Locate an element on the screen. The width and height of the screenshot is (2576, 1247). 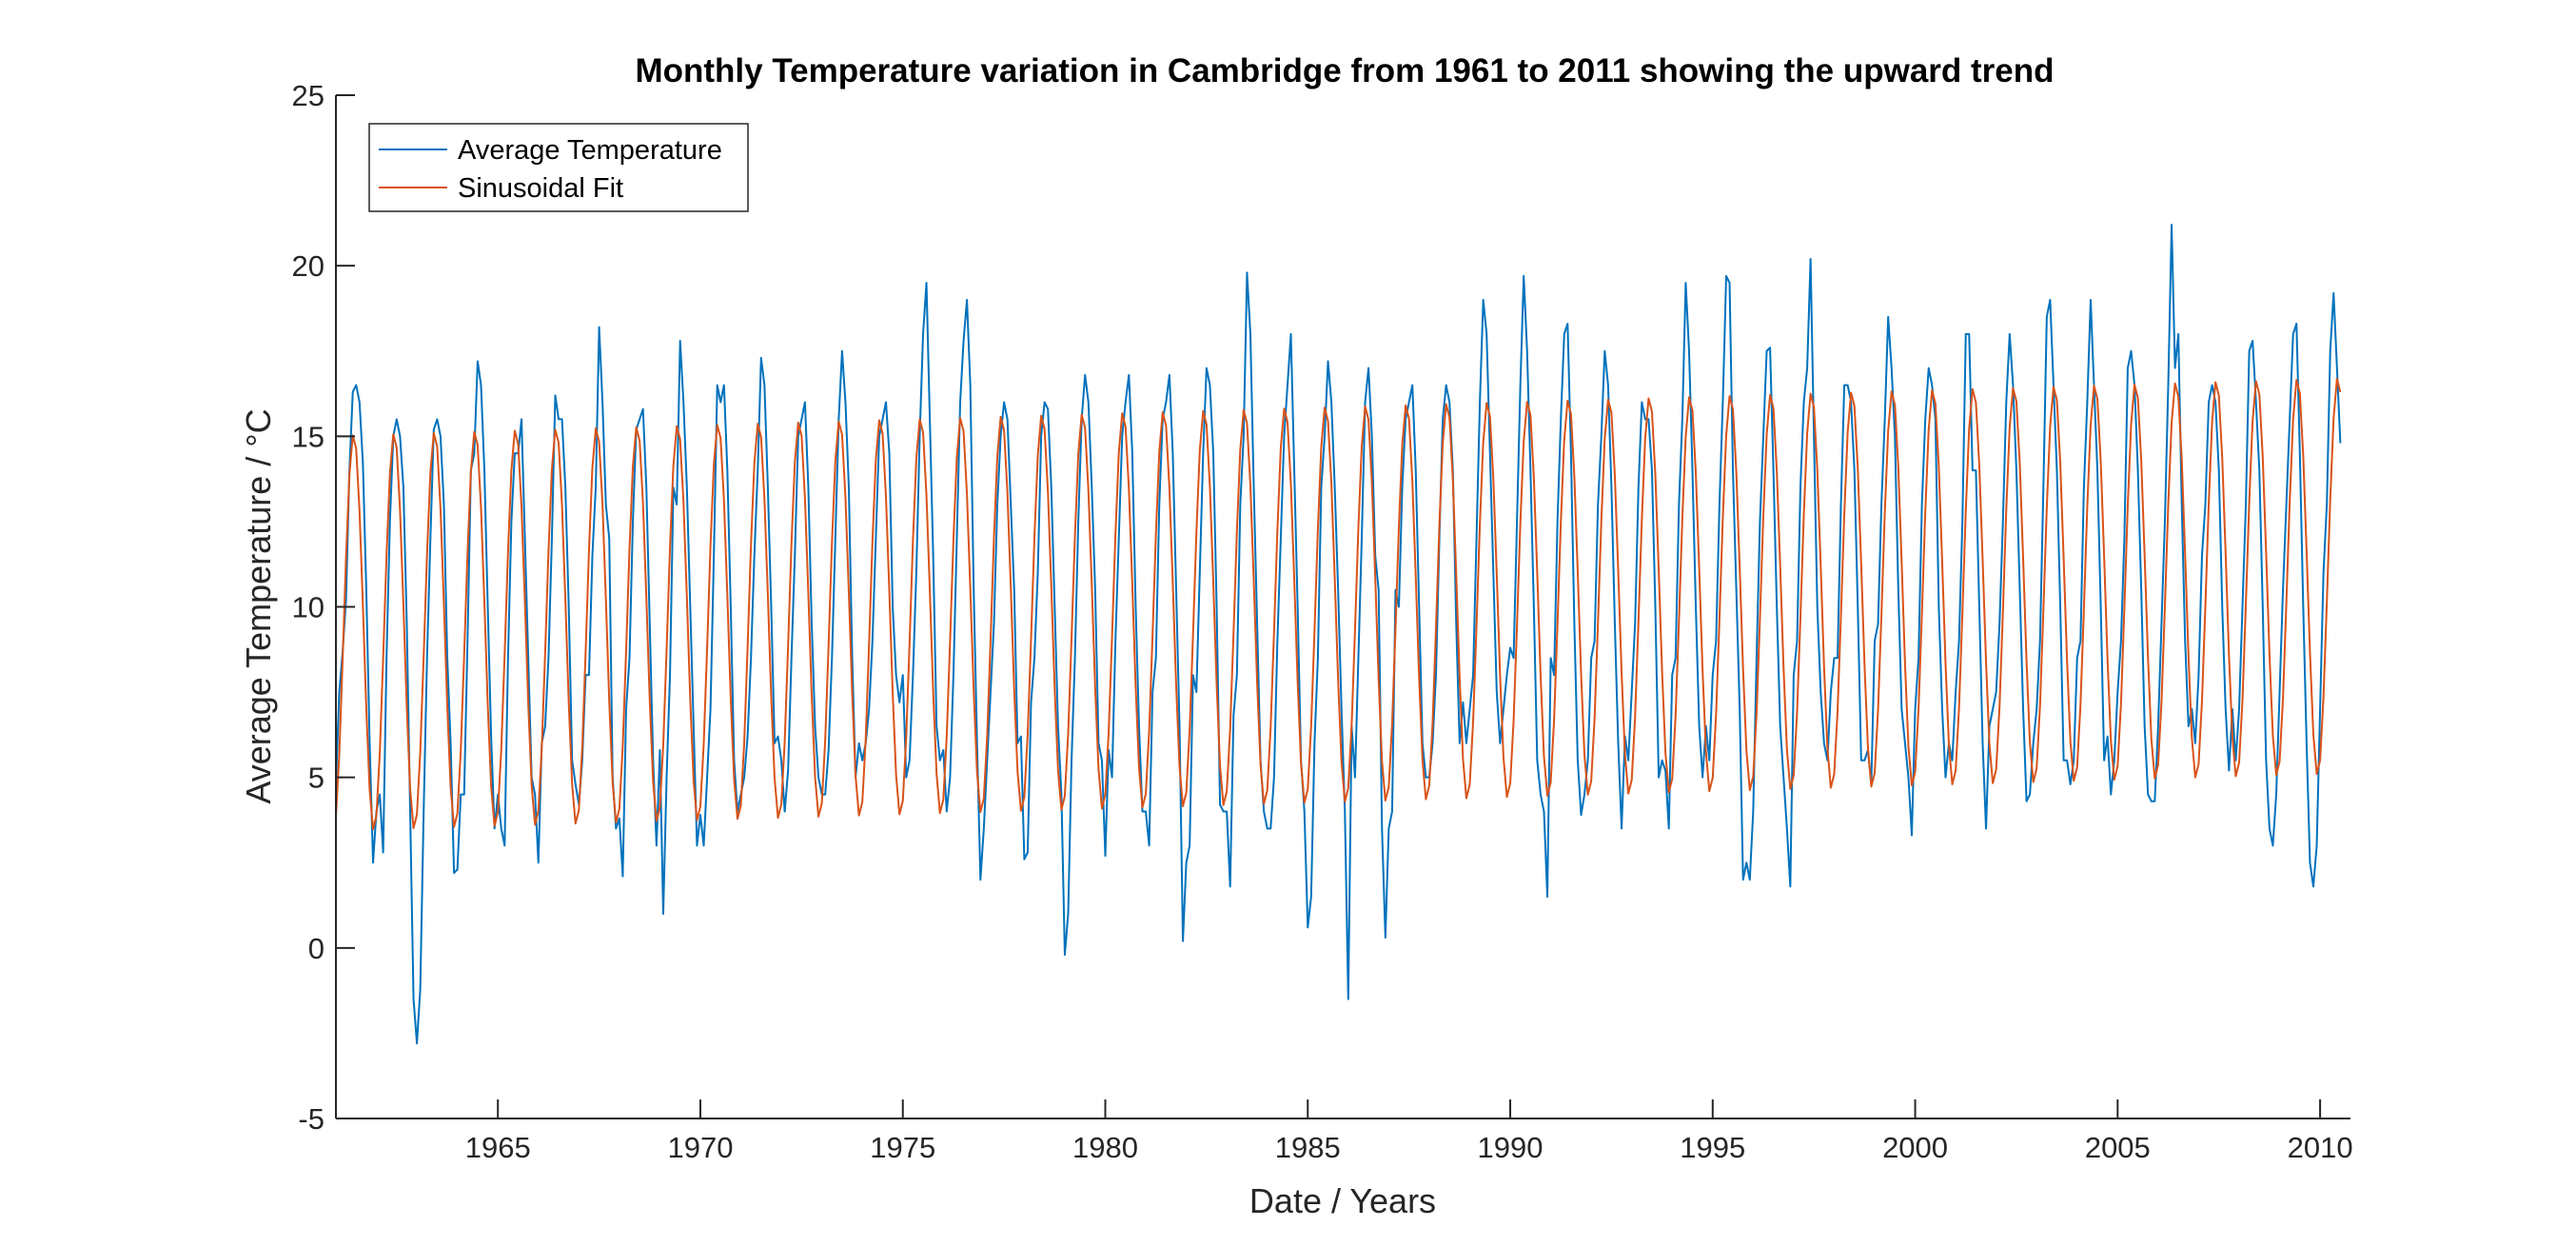
x-ticks: 1965 1970 1975 1980 1985 1990 1995 2000 2005 2010 is located at coordinates (1409, 1131).